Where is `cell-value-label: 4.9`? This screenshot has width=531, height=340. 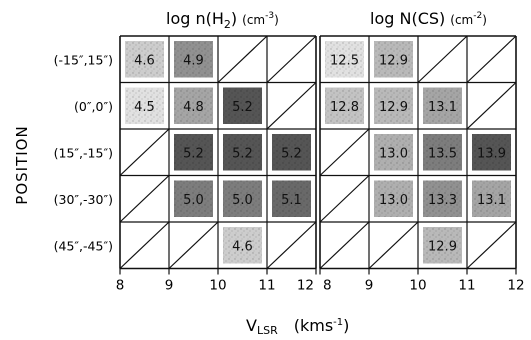 cell-value-label: 4.9 is located at coordinates (193, 60).